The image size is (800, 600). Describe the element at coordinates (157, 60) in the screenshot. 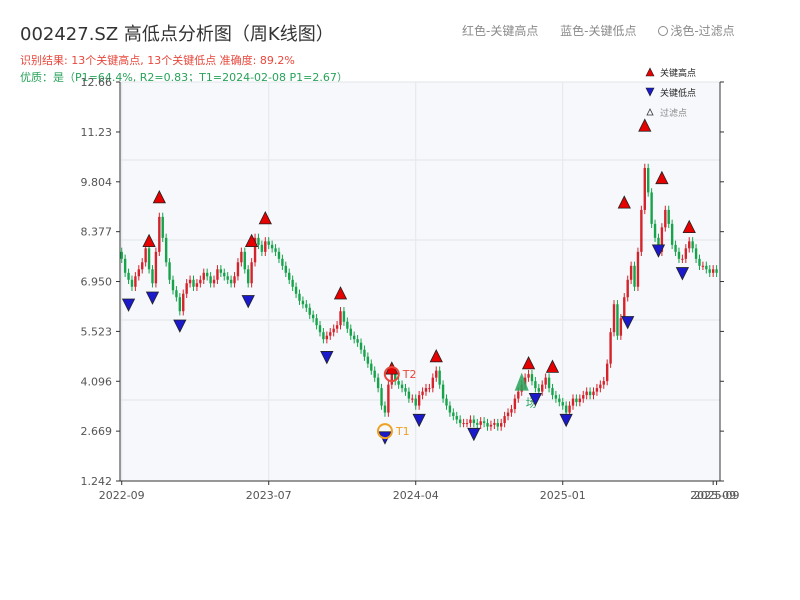

I see `result-summary: 识别结果: 13个关键高点, 13个关键低点 准确度: 89.2%` at that location.